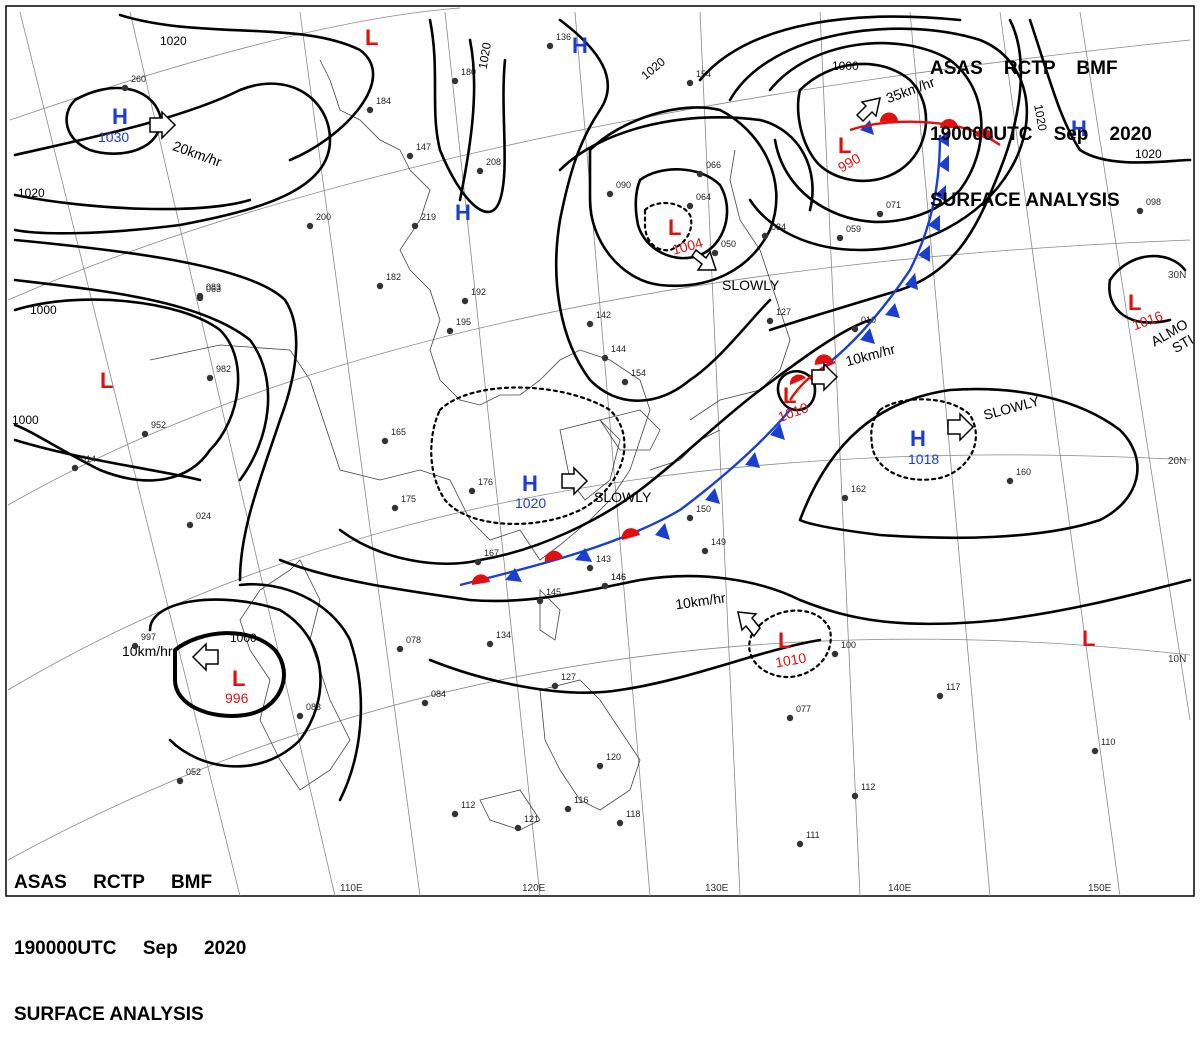 The width and height of the screenshot is (1200, 1048). Describe the element at coordinates (493, 162) in the screenshot. I see `station-pressure: 208` at that location.